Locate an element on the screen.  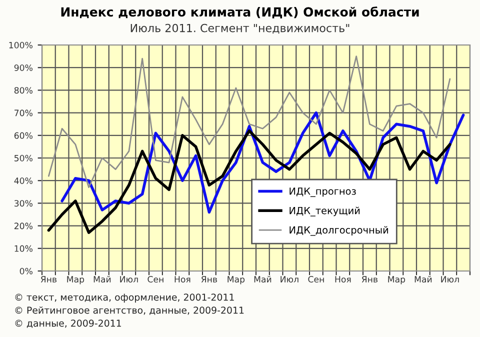
chart-title: Индекс делового климата (ИДК) Омской области is located at coordinates (240, 12).